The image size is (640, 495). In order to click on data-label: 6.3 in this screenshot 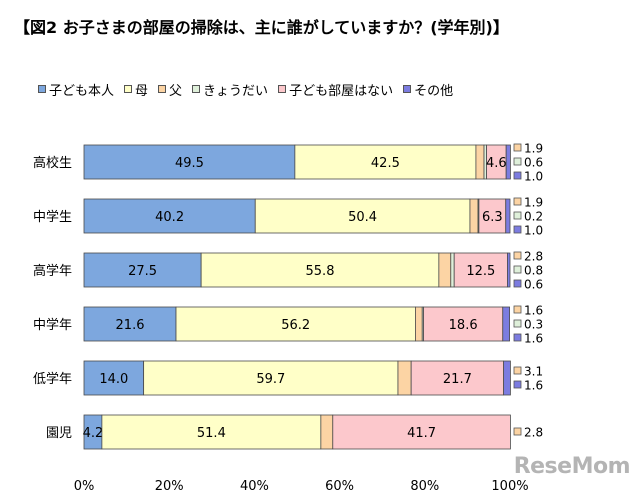, I will do `click(492, 217)`.